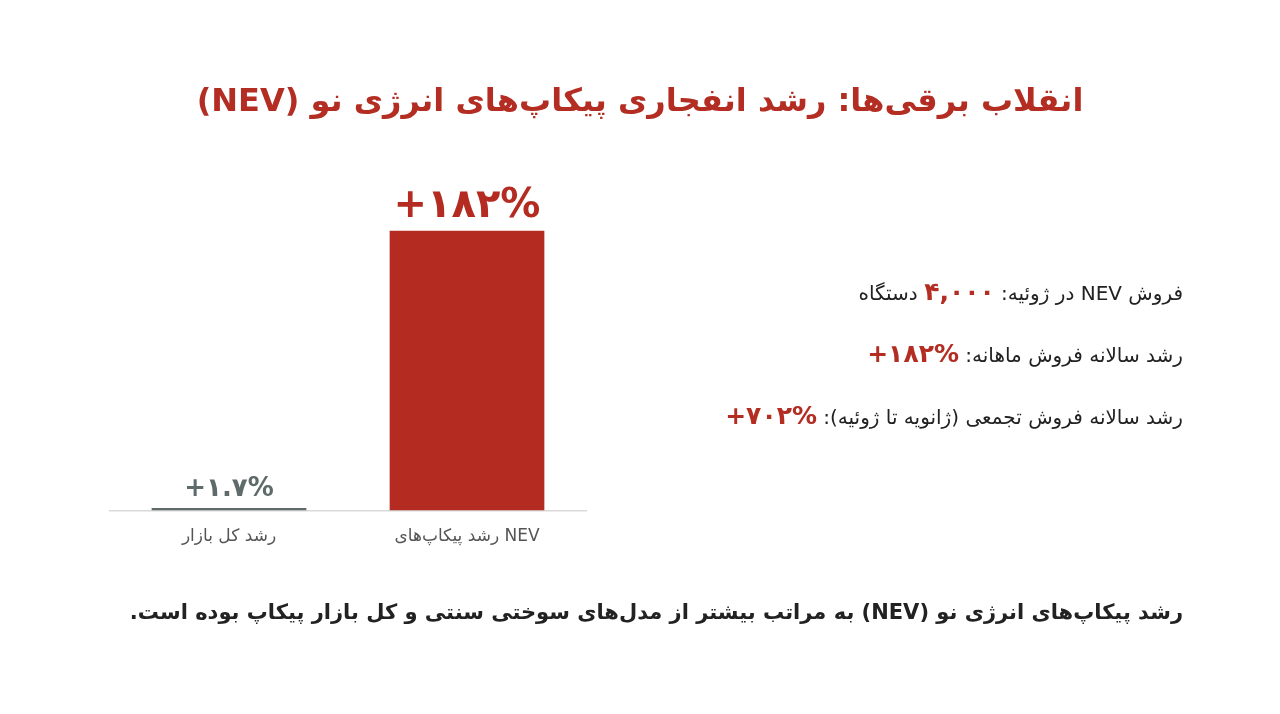  Describe the element at coordinates (228, 535) in the screenshot. I see `x-tick-label: رشد کل بازار` at that location.